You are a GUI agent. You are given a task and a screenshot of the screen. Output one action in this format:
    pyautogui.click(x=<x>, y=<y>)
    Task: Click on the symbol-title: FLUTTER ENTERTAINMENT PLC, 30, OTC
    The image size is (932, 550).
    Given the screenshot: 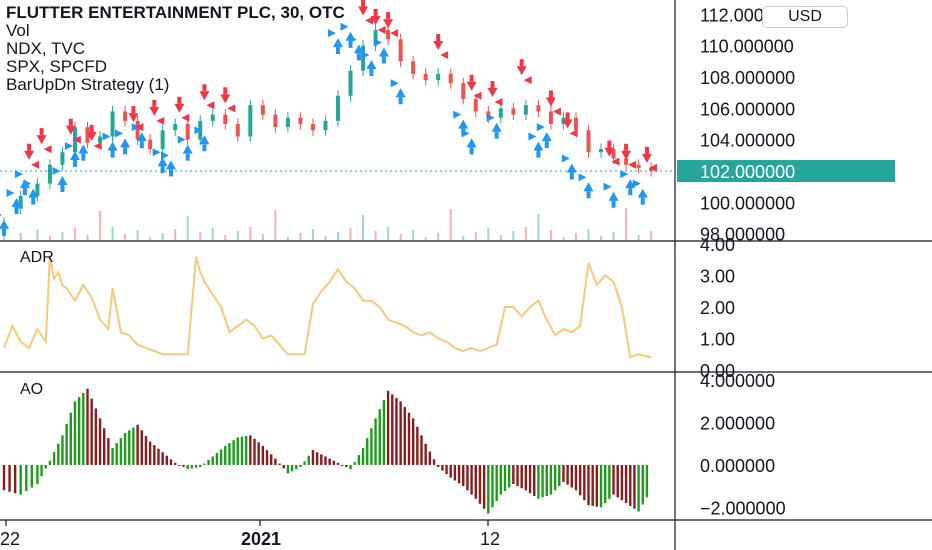 What is the action you would take?
    pyautogui.click(x=175, y=12)
    